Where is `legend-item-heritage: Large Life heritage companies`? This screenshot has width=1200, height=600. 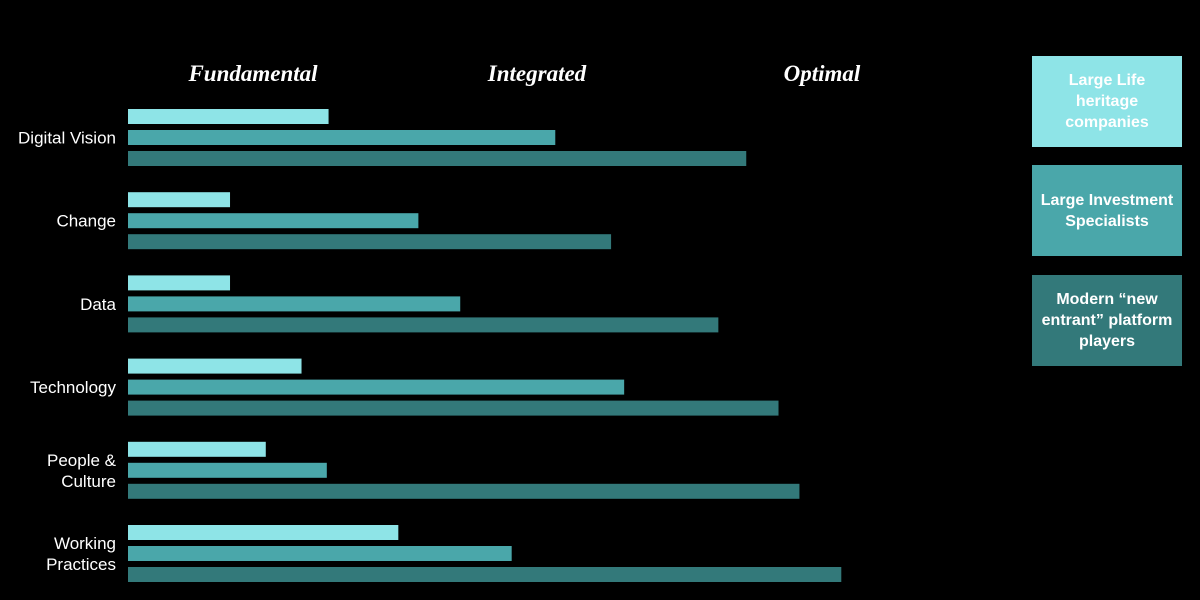
legend-item-heritage: Large Life heritage companies is located at coordinates (1107, 101).